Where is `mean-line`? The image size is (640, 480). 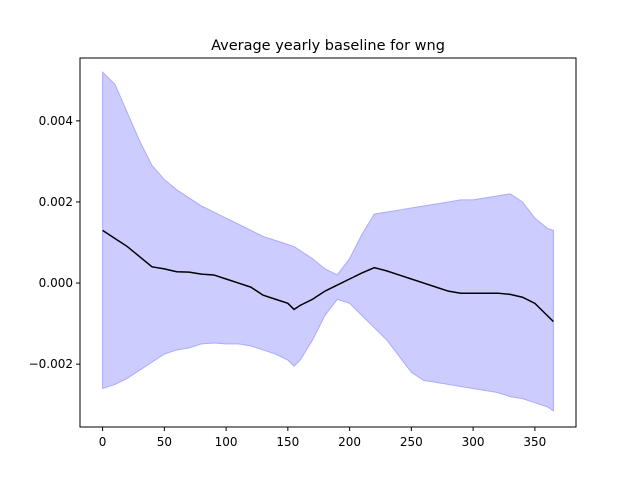 mean-line is located at coordinates (328, 276).